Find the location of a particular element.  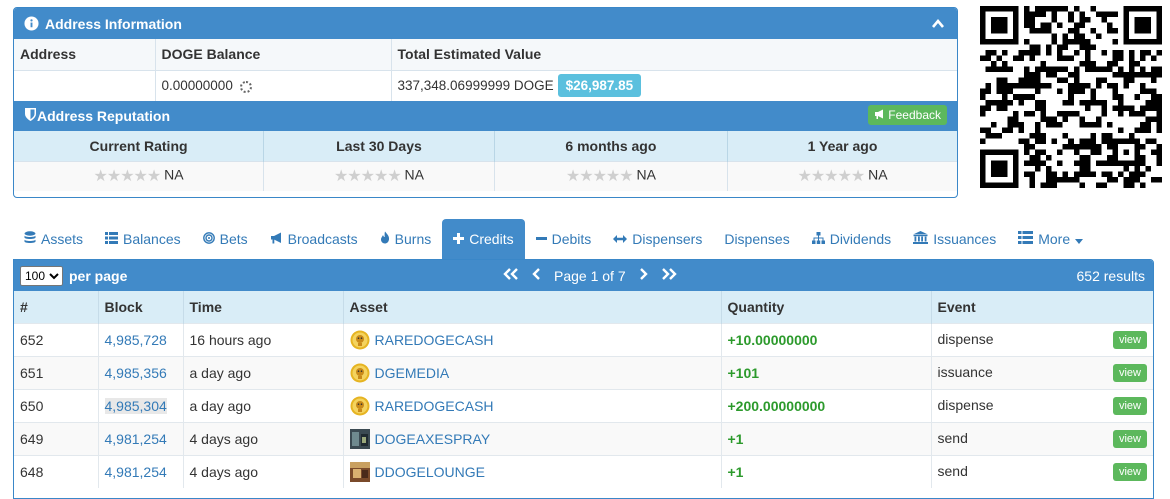

tab-dispenses-label: Dispenses is located at coordinates (757, 239).